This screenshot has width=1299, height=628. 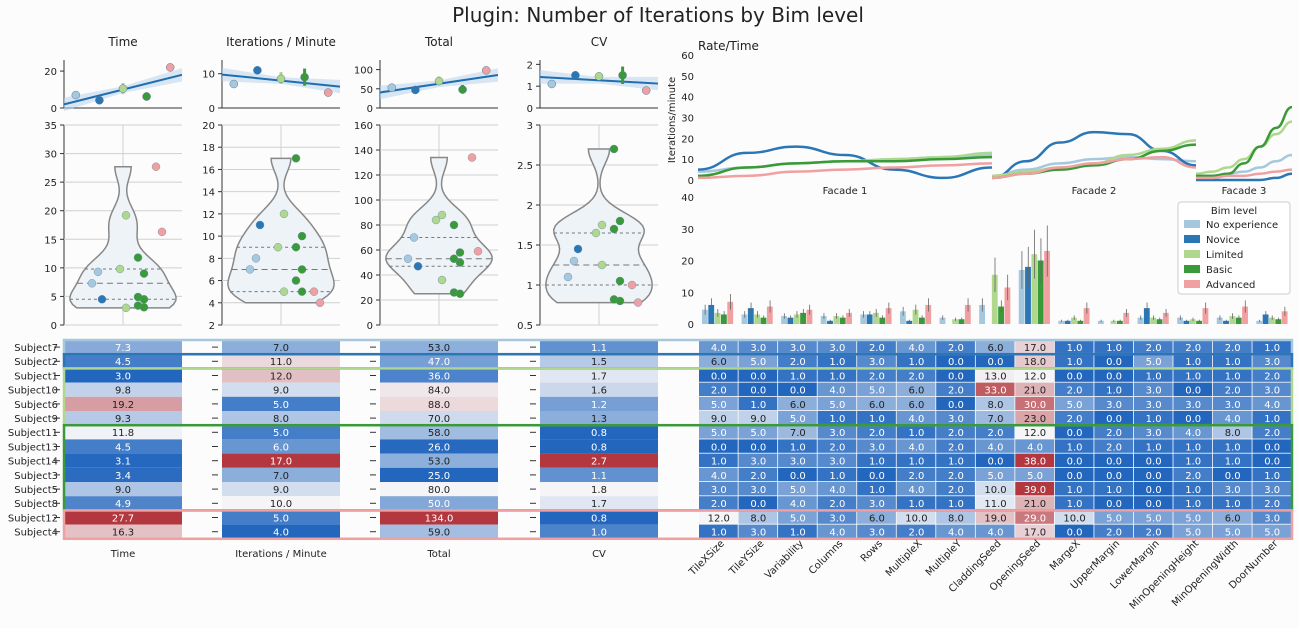 I want to click on heat-value: 58.0, so click(x=439, y=433).